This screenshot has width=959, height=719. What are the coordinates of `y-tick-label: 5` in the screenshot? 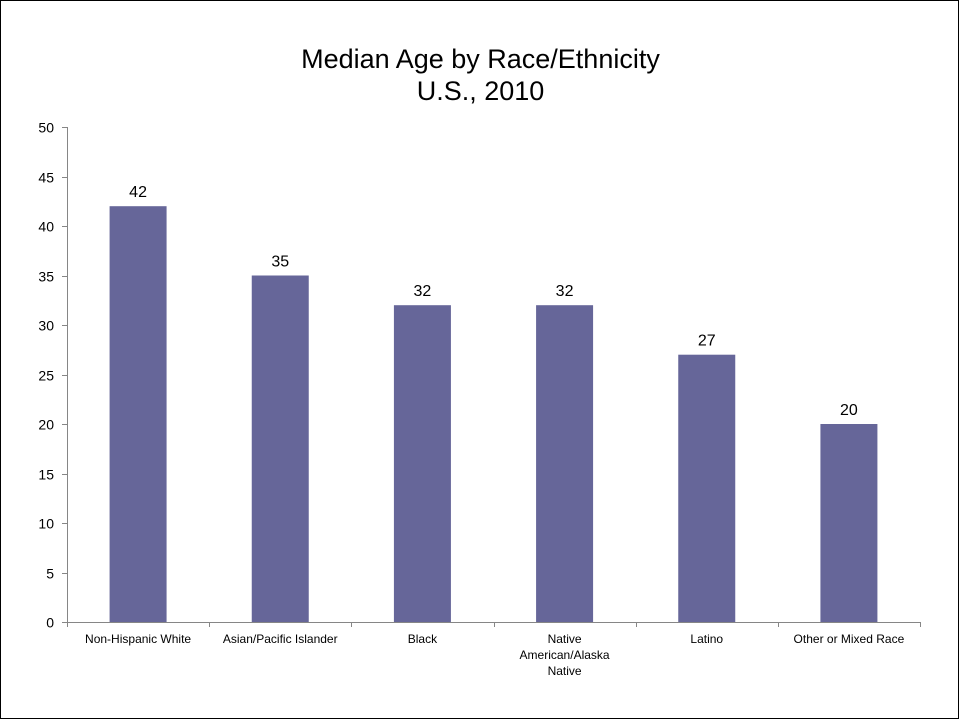 It's located at (50, 574).